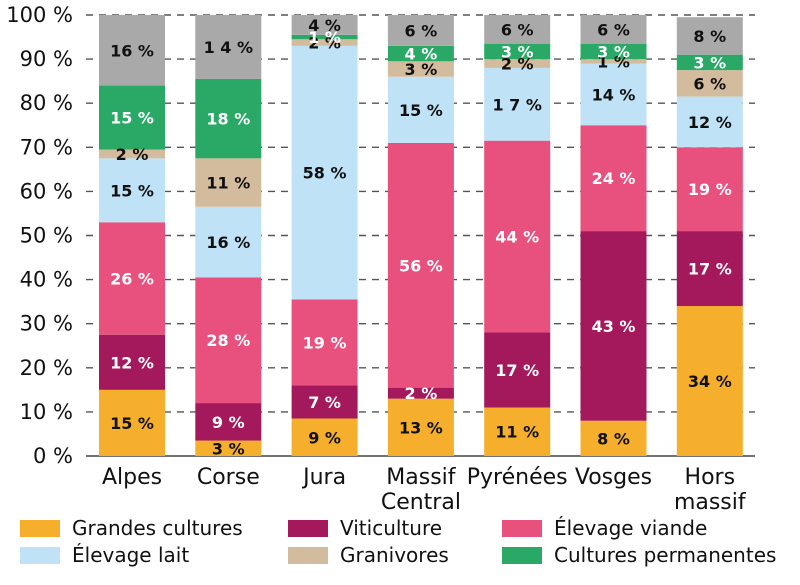 The width and height of the screenshot is (800, 585). I want to click on y-tick-label: 30 %, so click(46, 324).